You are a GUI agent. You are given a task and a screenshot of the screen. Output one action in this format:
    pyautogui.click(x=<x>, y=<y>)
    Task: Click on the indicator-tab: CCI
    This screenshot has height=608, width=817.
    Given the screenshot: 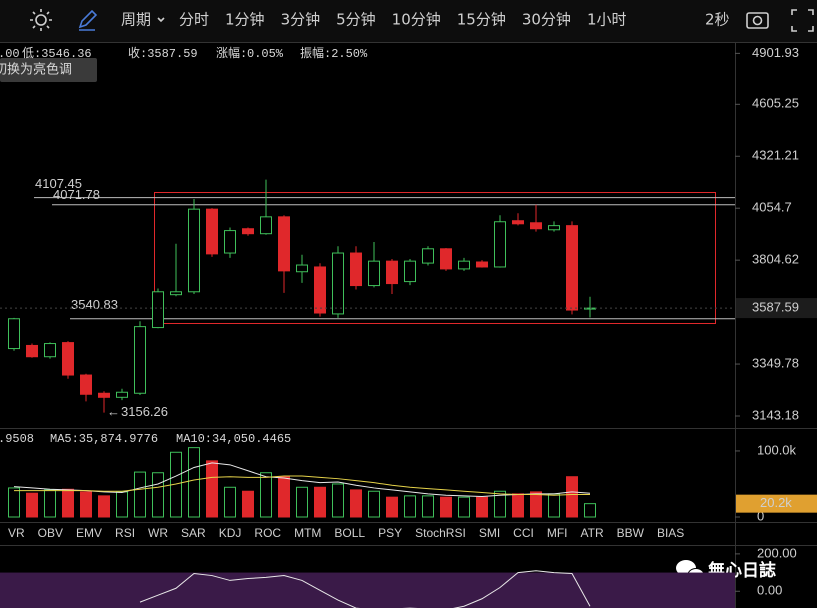 What is the action you would take?
    pyautogui.click(x=523, y=533)
    